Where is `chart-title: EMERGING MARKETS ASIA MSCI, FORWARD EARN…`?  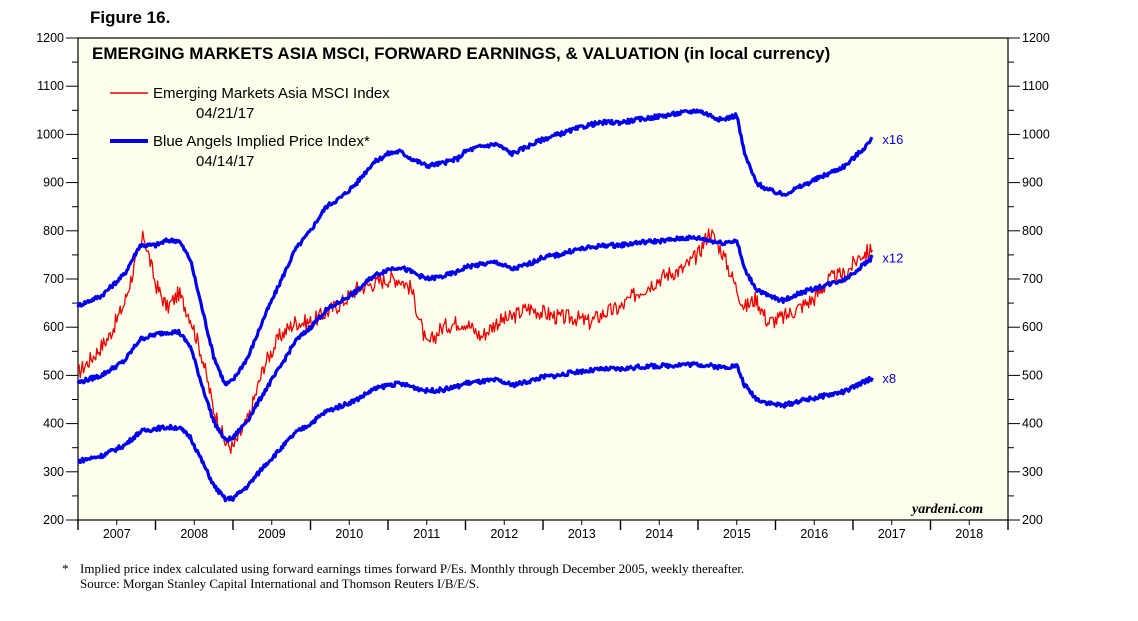 chart-title: EMERGING MARKETS ASIA MSCI, FORWARD EARN… is located at coordinates (461, 53).